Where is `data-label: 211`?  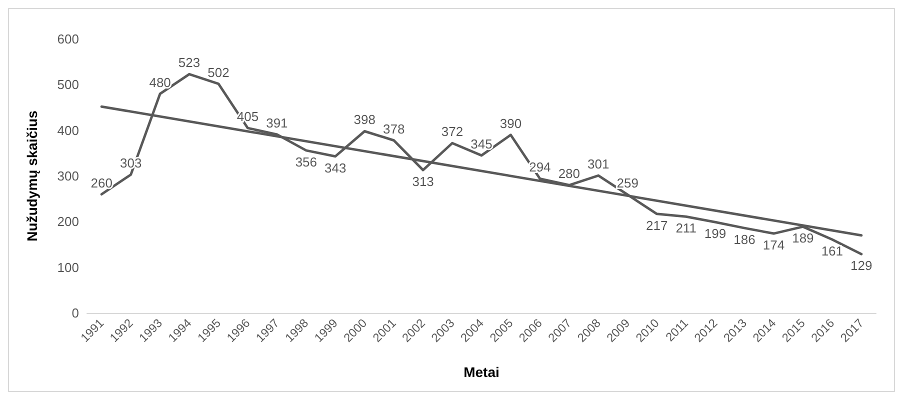
data-label: 211 is located at coordinates (686, 228).